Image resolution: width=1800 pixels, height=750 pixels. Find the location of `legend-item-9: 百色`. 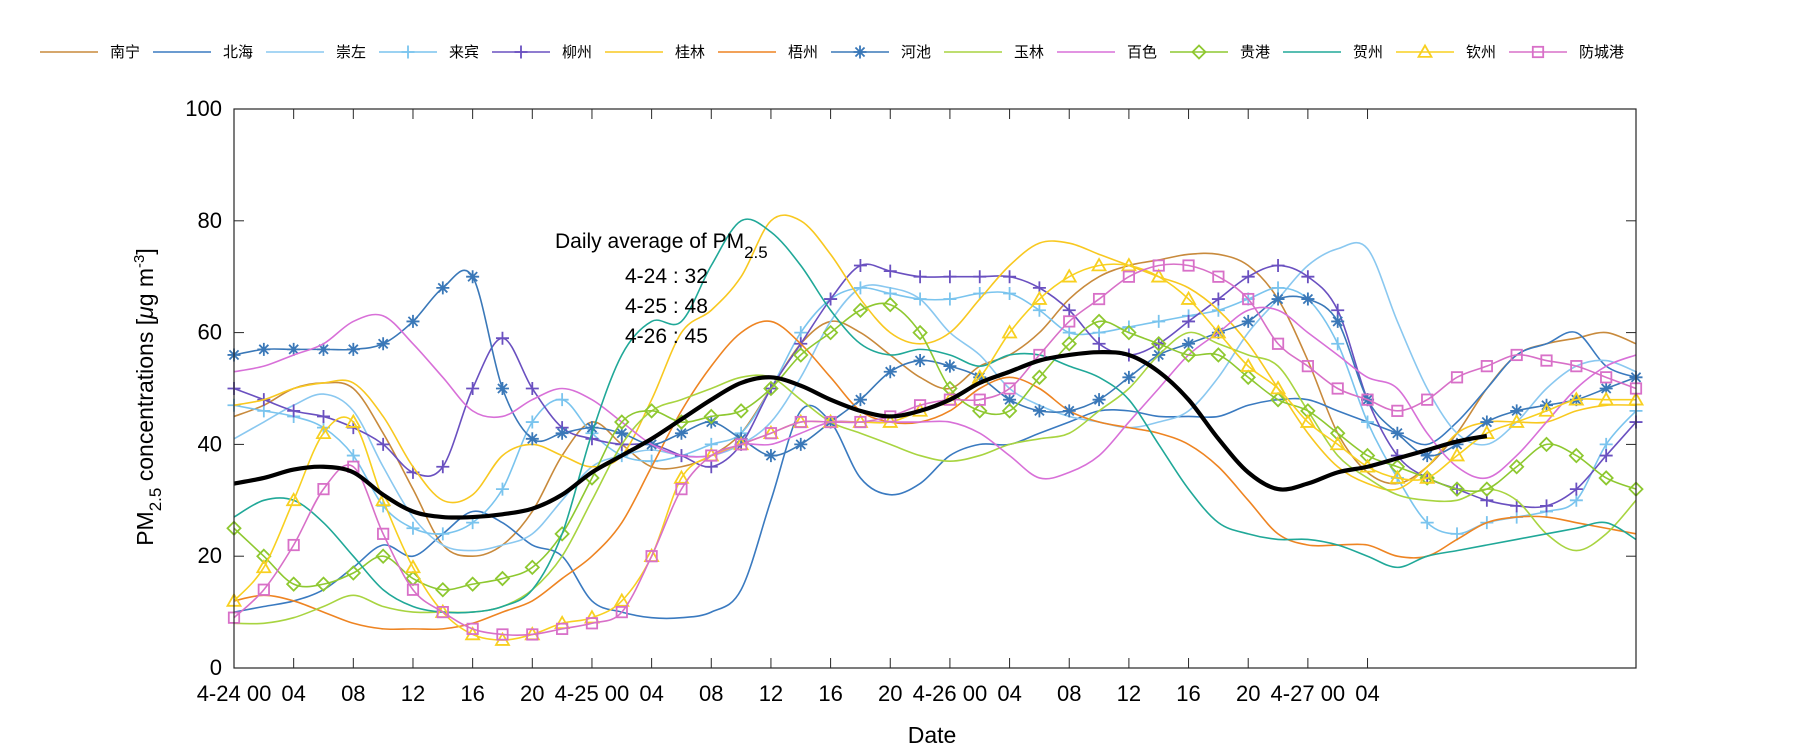

legend-item-9: 百色 is located at coordinates (1107, 52).